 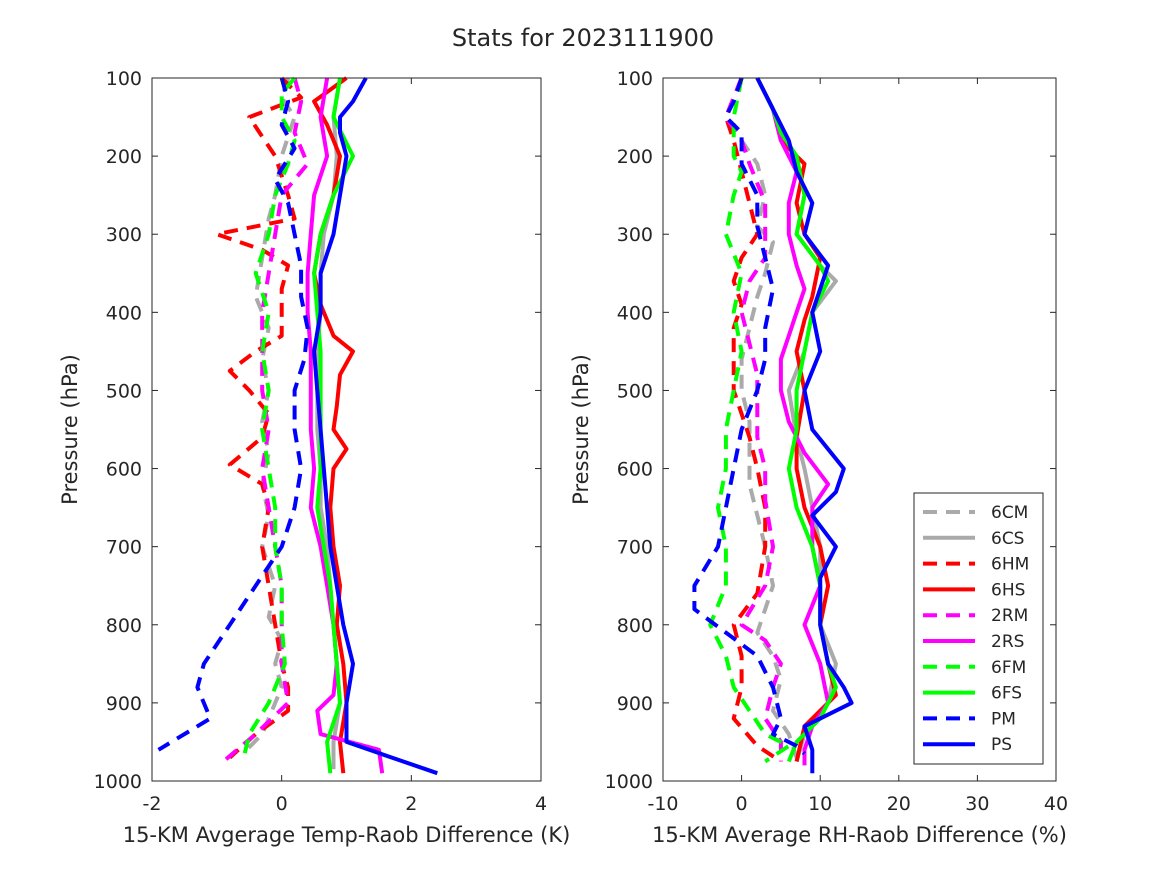 What do you see at coordinates (977, 804) in the screenshot?
I see `rh-xtick-label: 30` at bounding box center [977, 804].